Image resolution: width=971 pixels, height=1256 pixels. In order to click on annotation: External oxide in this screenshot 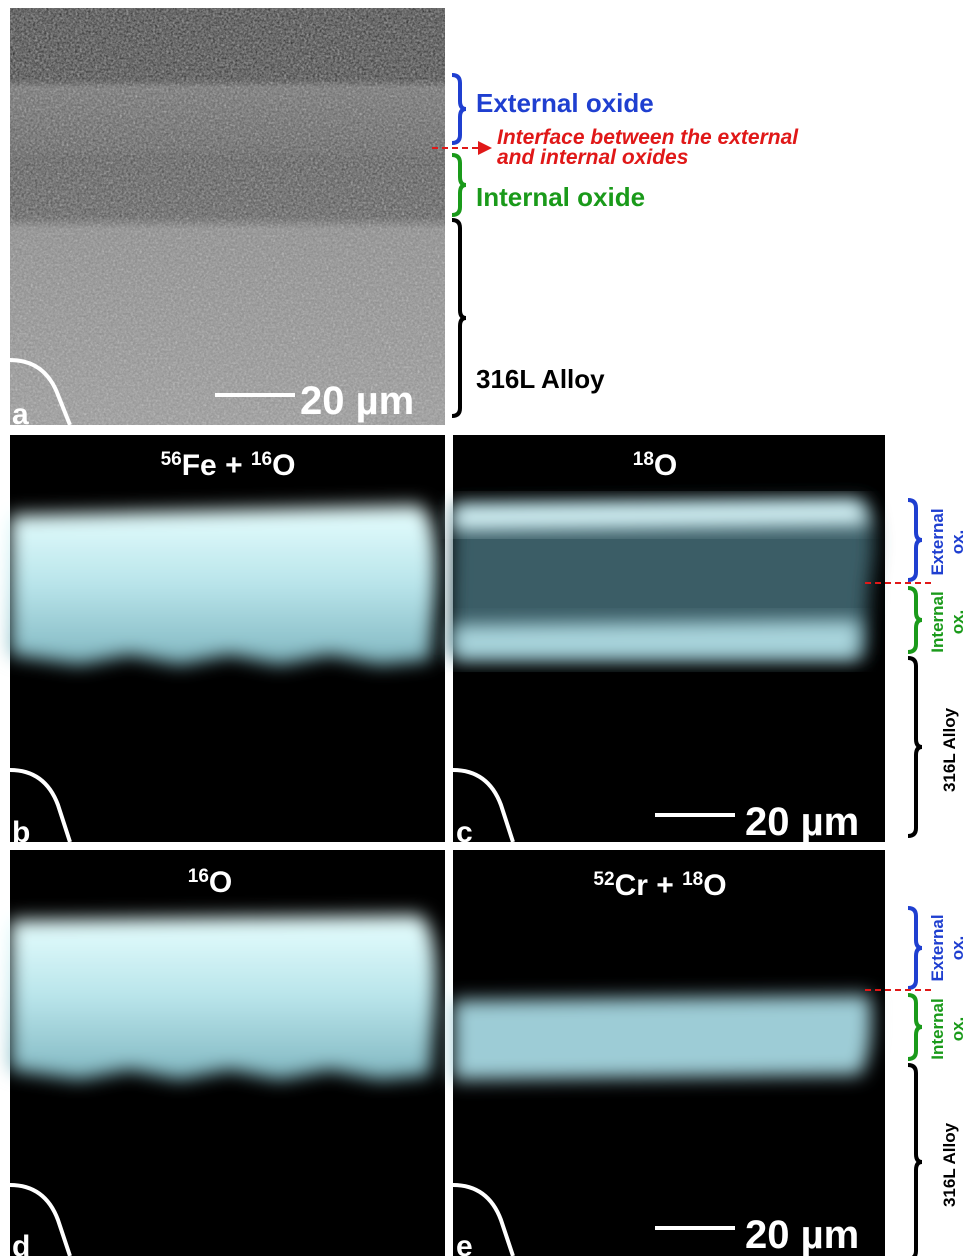, I will do `click(565, 103)`.